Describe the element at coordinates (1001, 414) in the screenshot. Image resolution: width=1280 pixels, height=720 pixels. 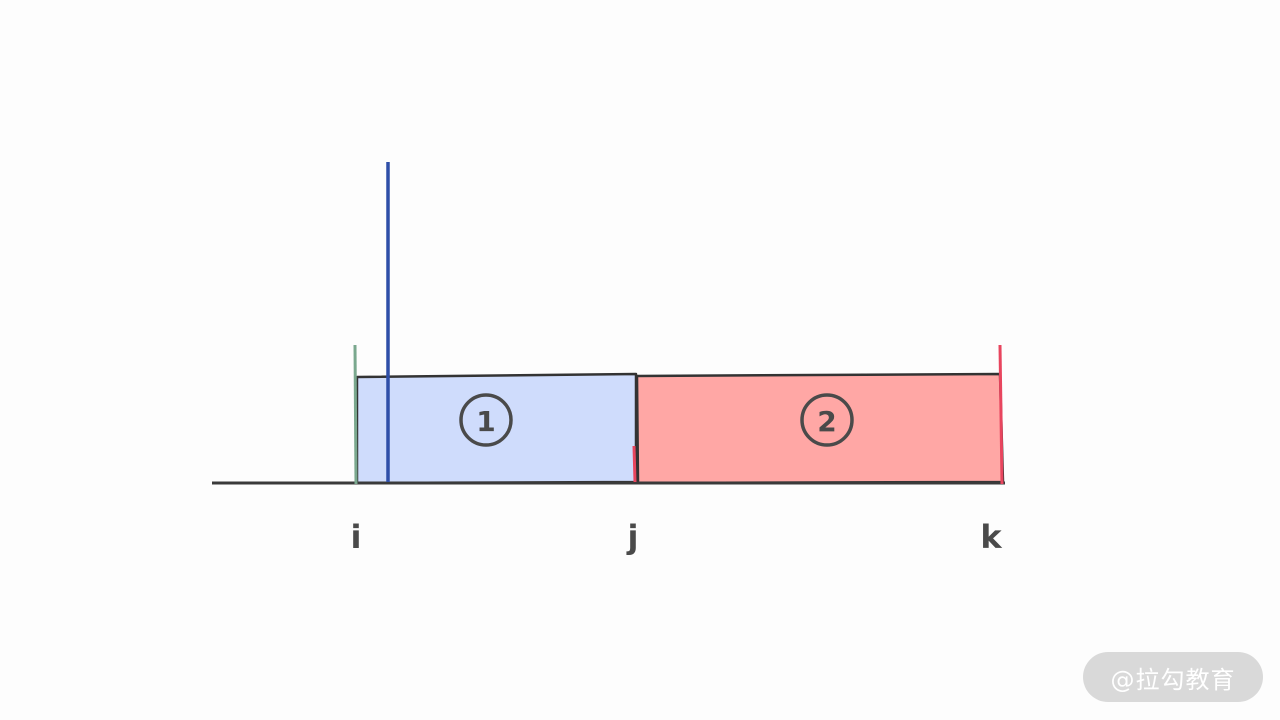
I see `marker-k-red` at that location.